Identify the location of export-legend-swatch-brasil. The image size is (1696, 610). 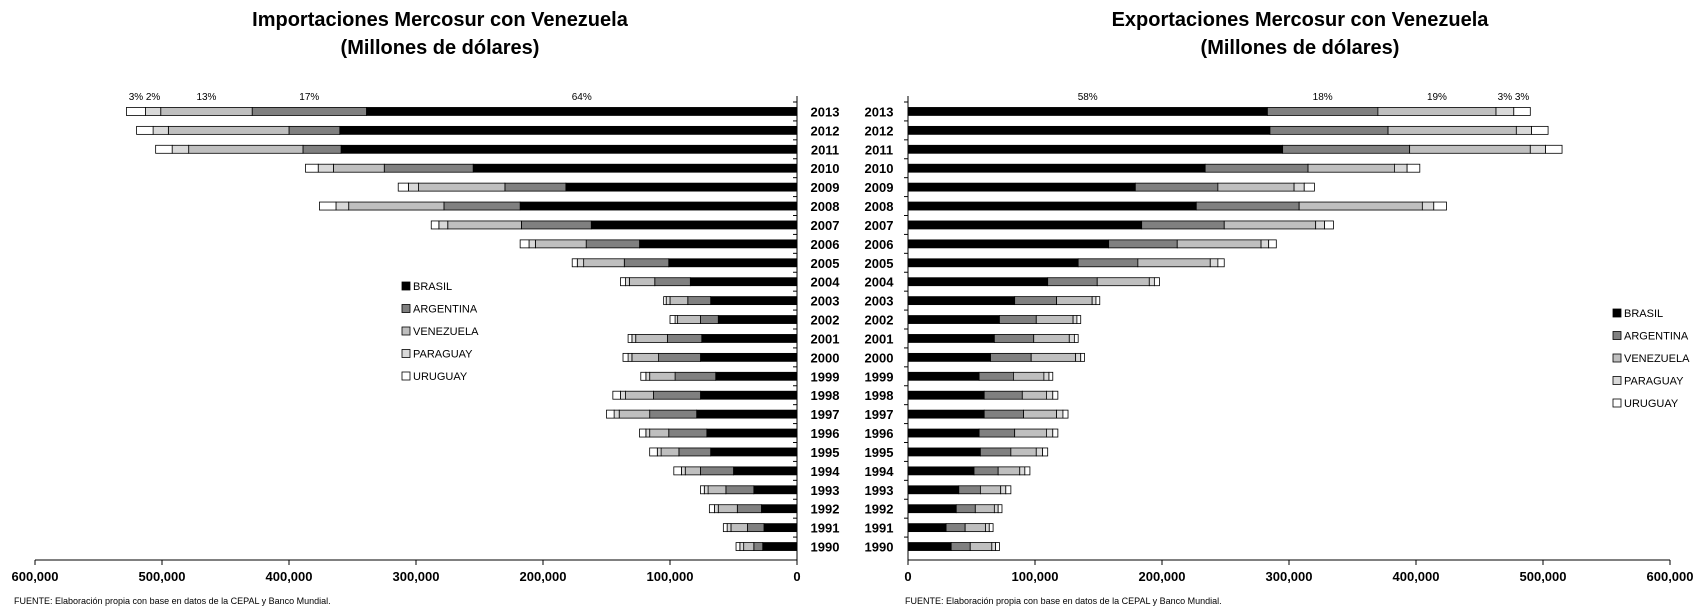
(1617, 313).